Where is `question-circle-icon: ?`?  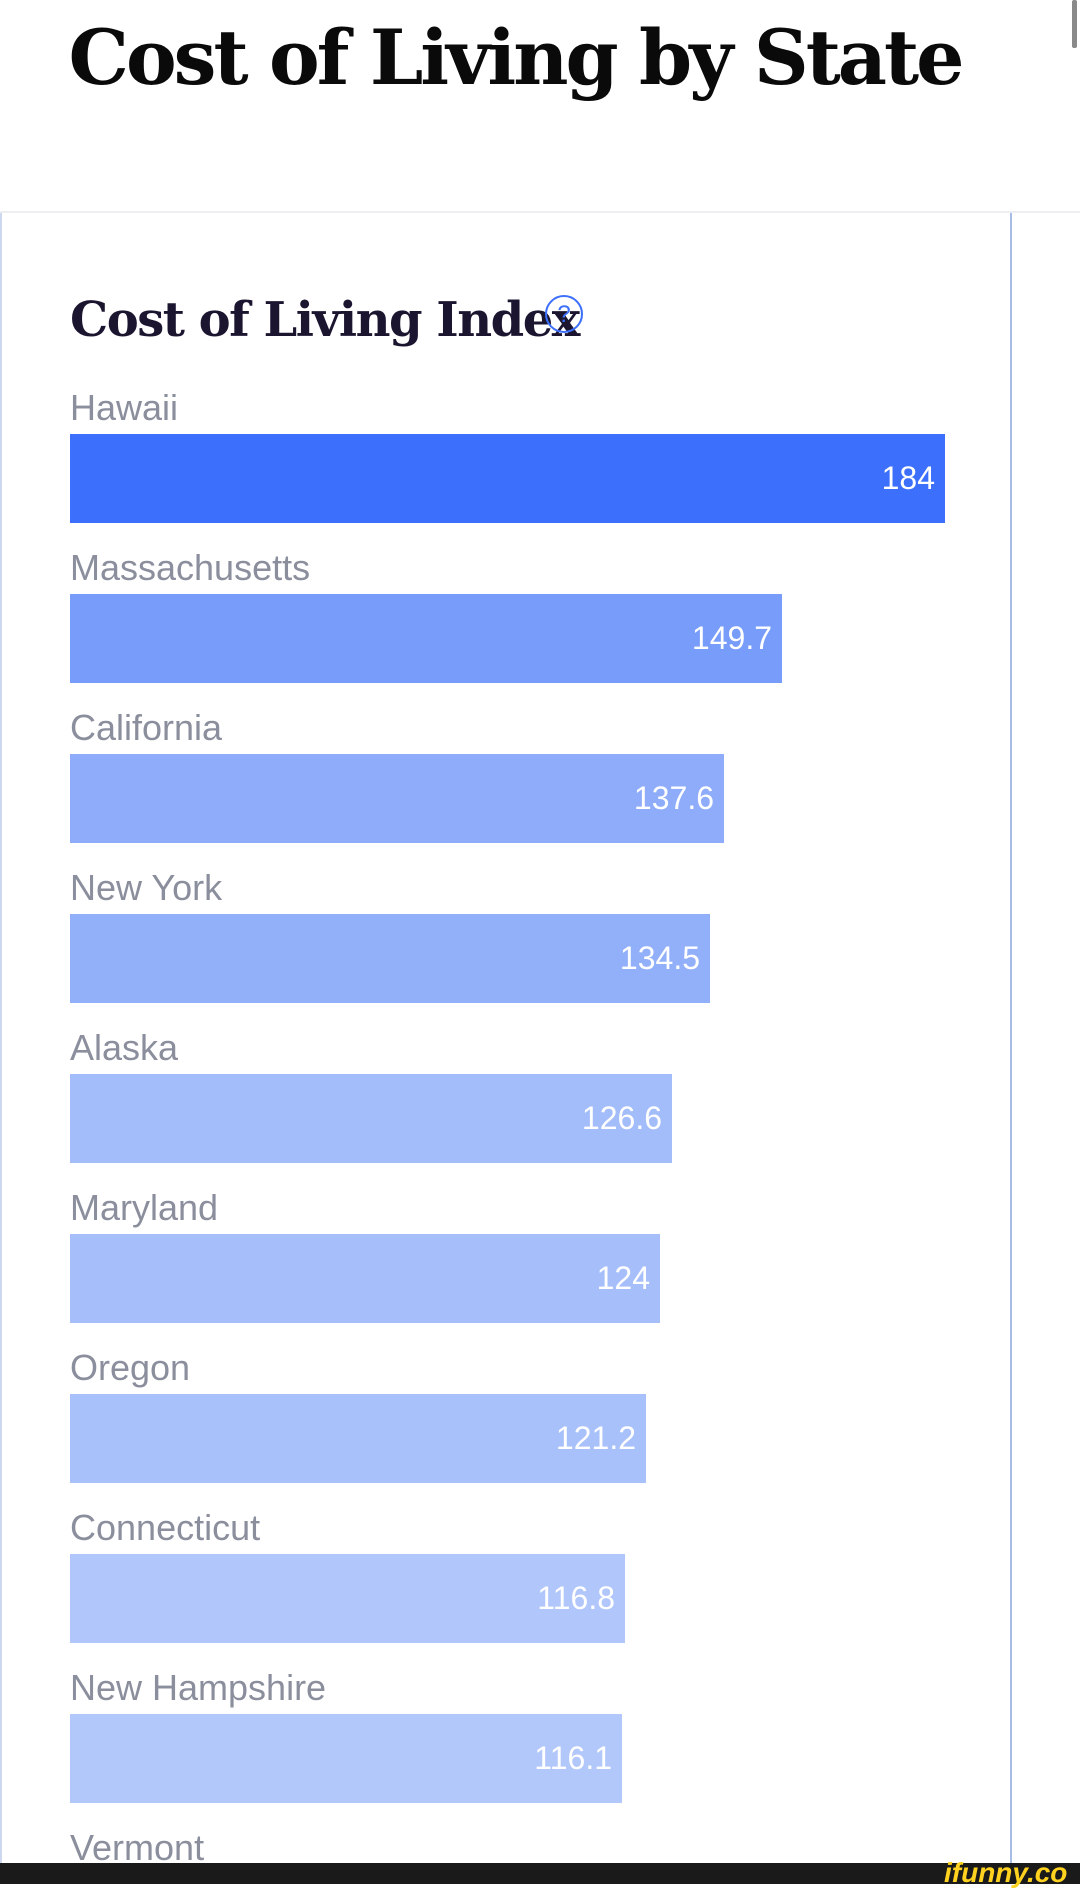 question-circle-icon: ? is located at coordinates (564, 314).